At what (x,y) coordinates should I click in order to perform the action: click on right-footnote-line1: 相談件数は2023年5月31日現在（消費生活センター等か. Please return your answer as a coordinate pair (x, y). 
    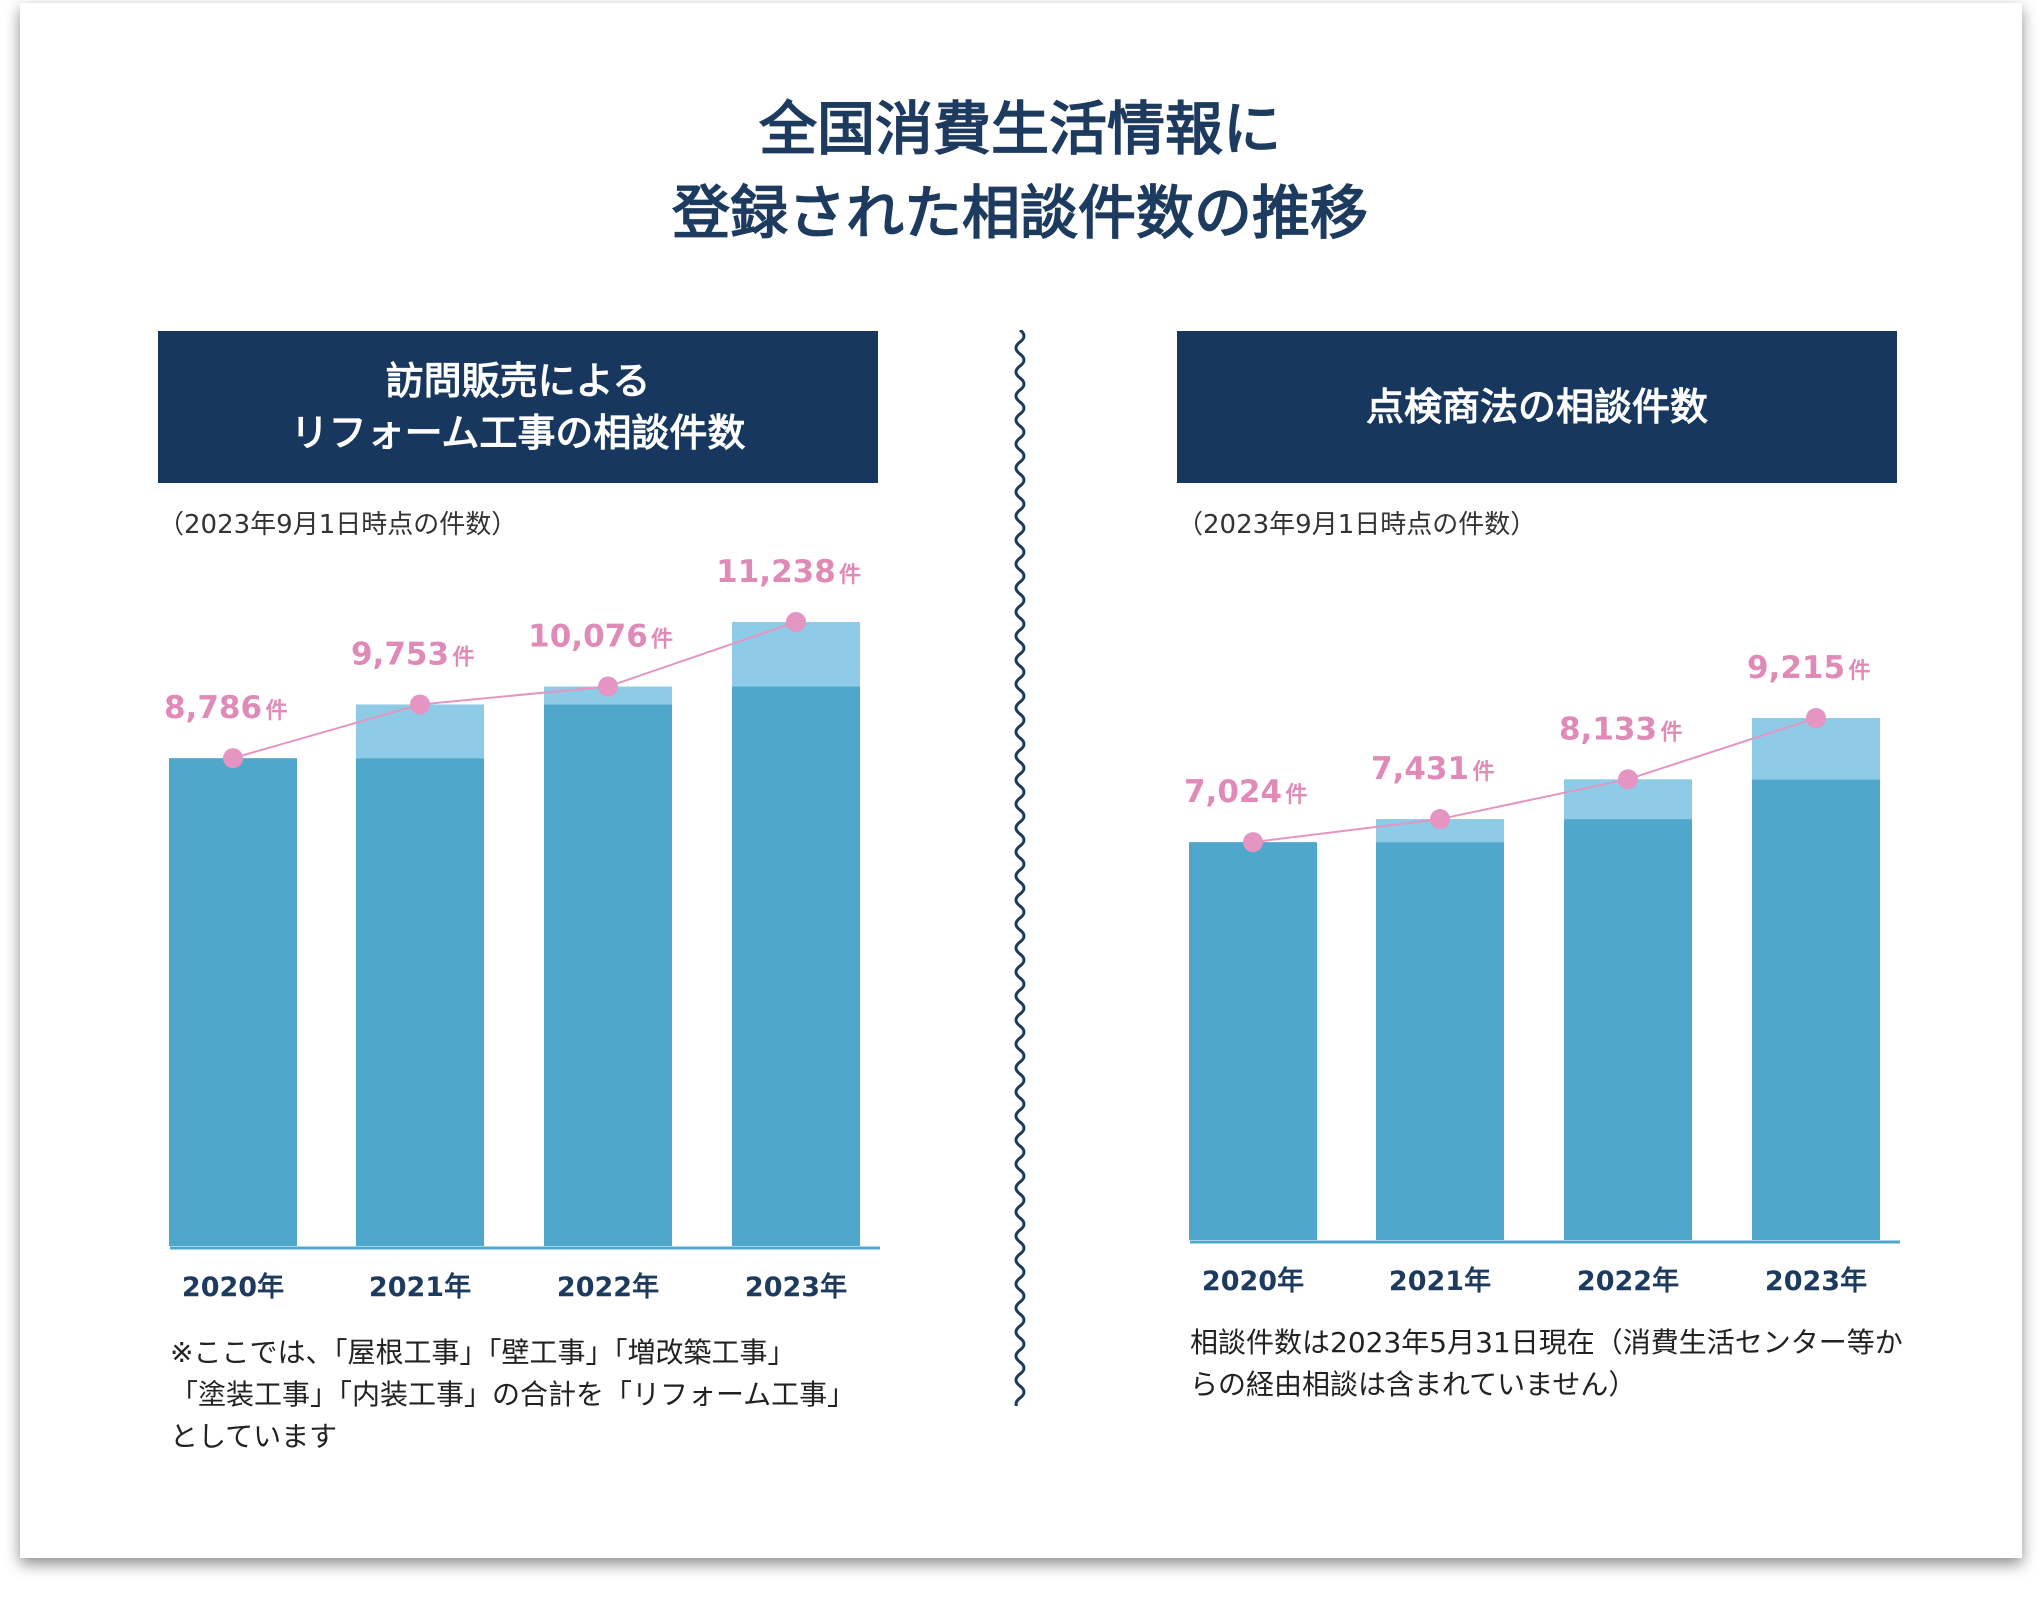
    Looking at the image, I should click on (1546, 1342).